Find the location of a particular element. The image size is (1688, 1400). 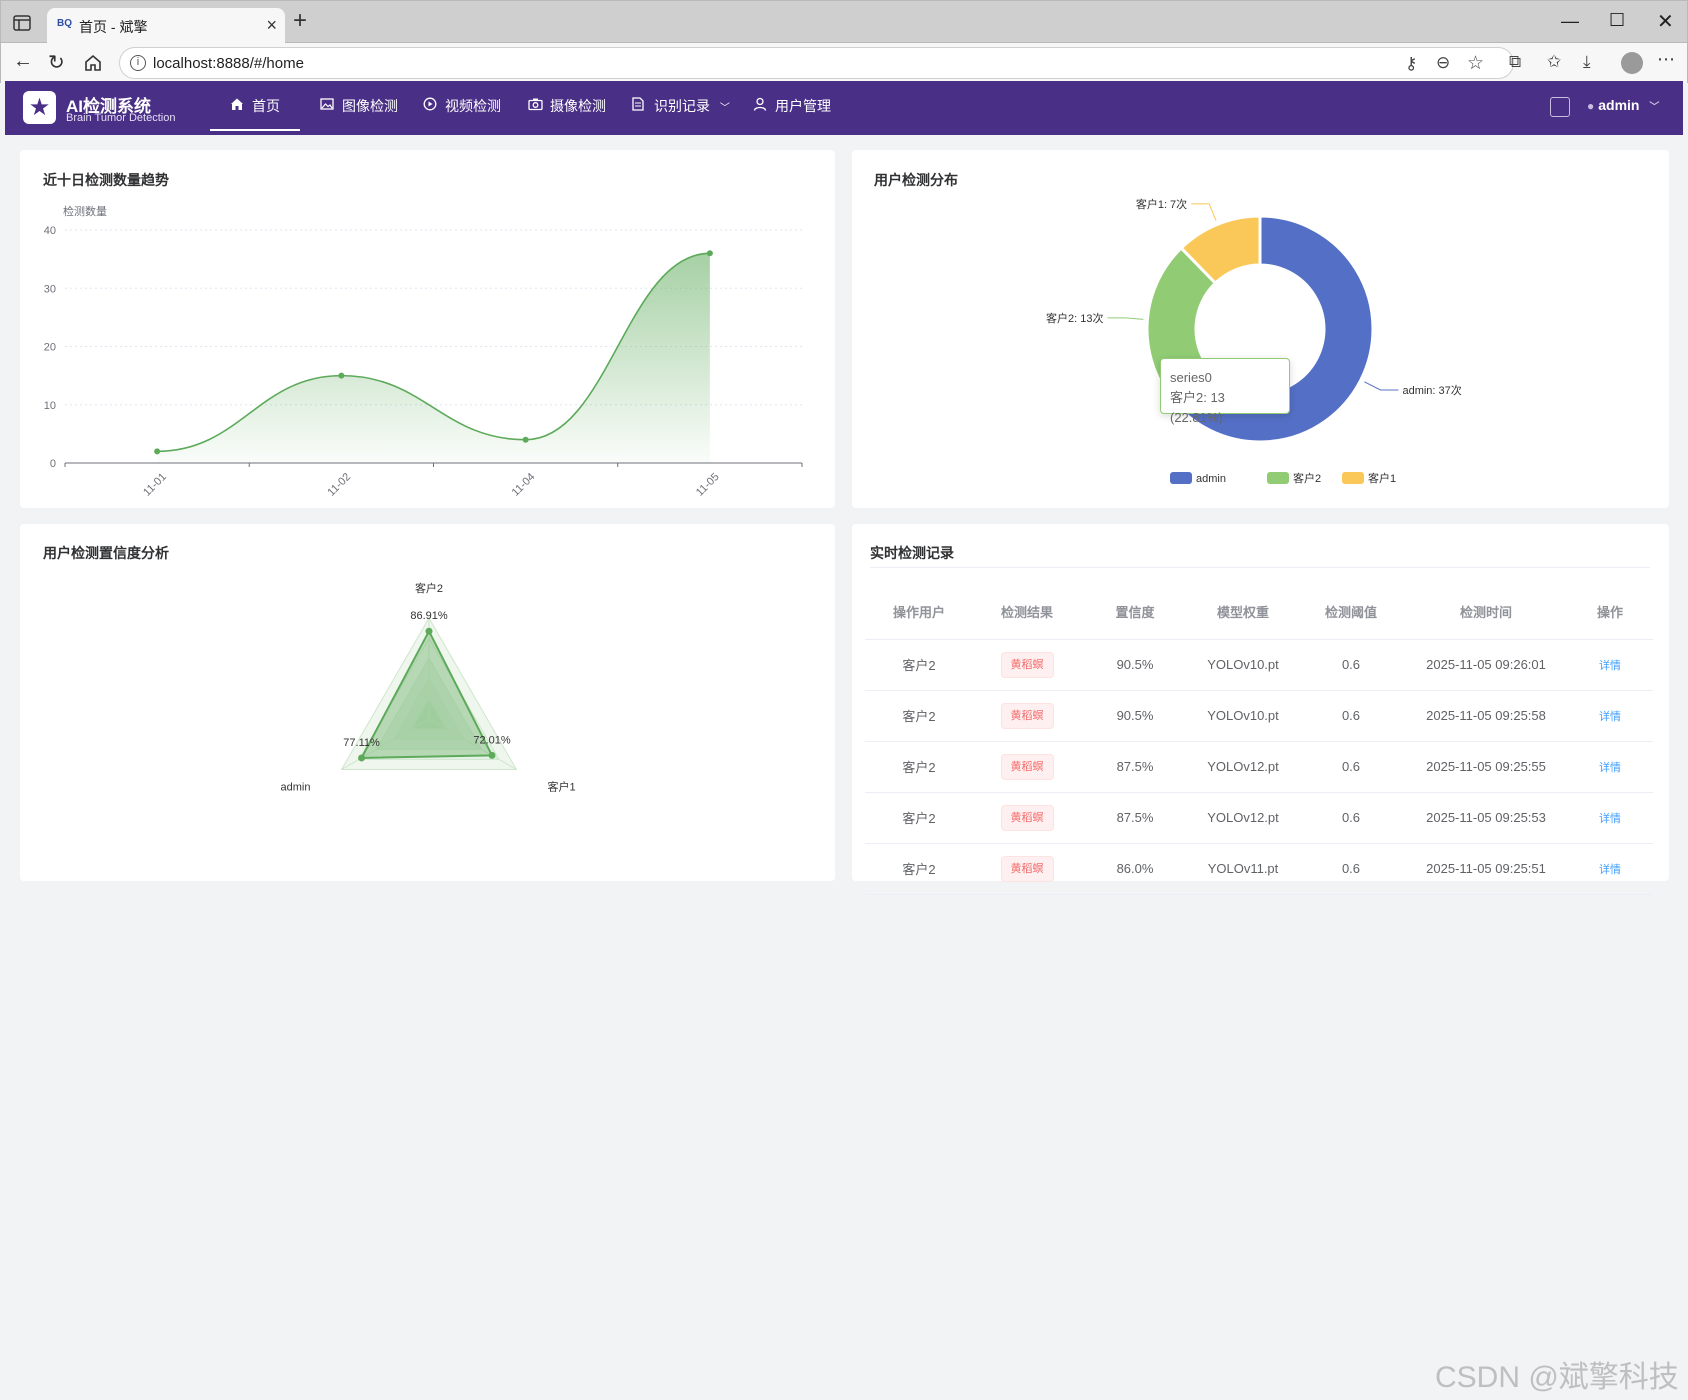

minimize-icon: — is located at coordinates (1570, 21).